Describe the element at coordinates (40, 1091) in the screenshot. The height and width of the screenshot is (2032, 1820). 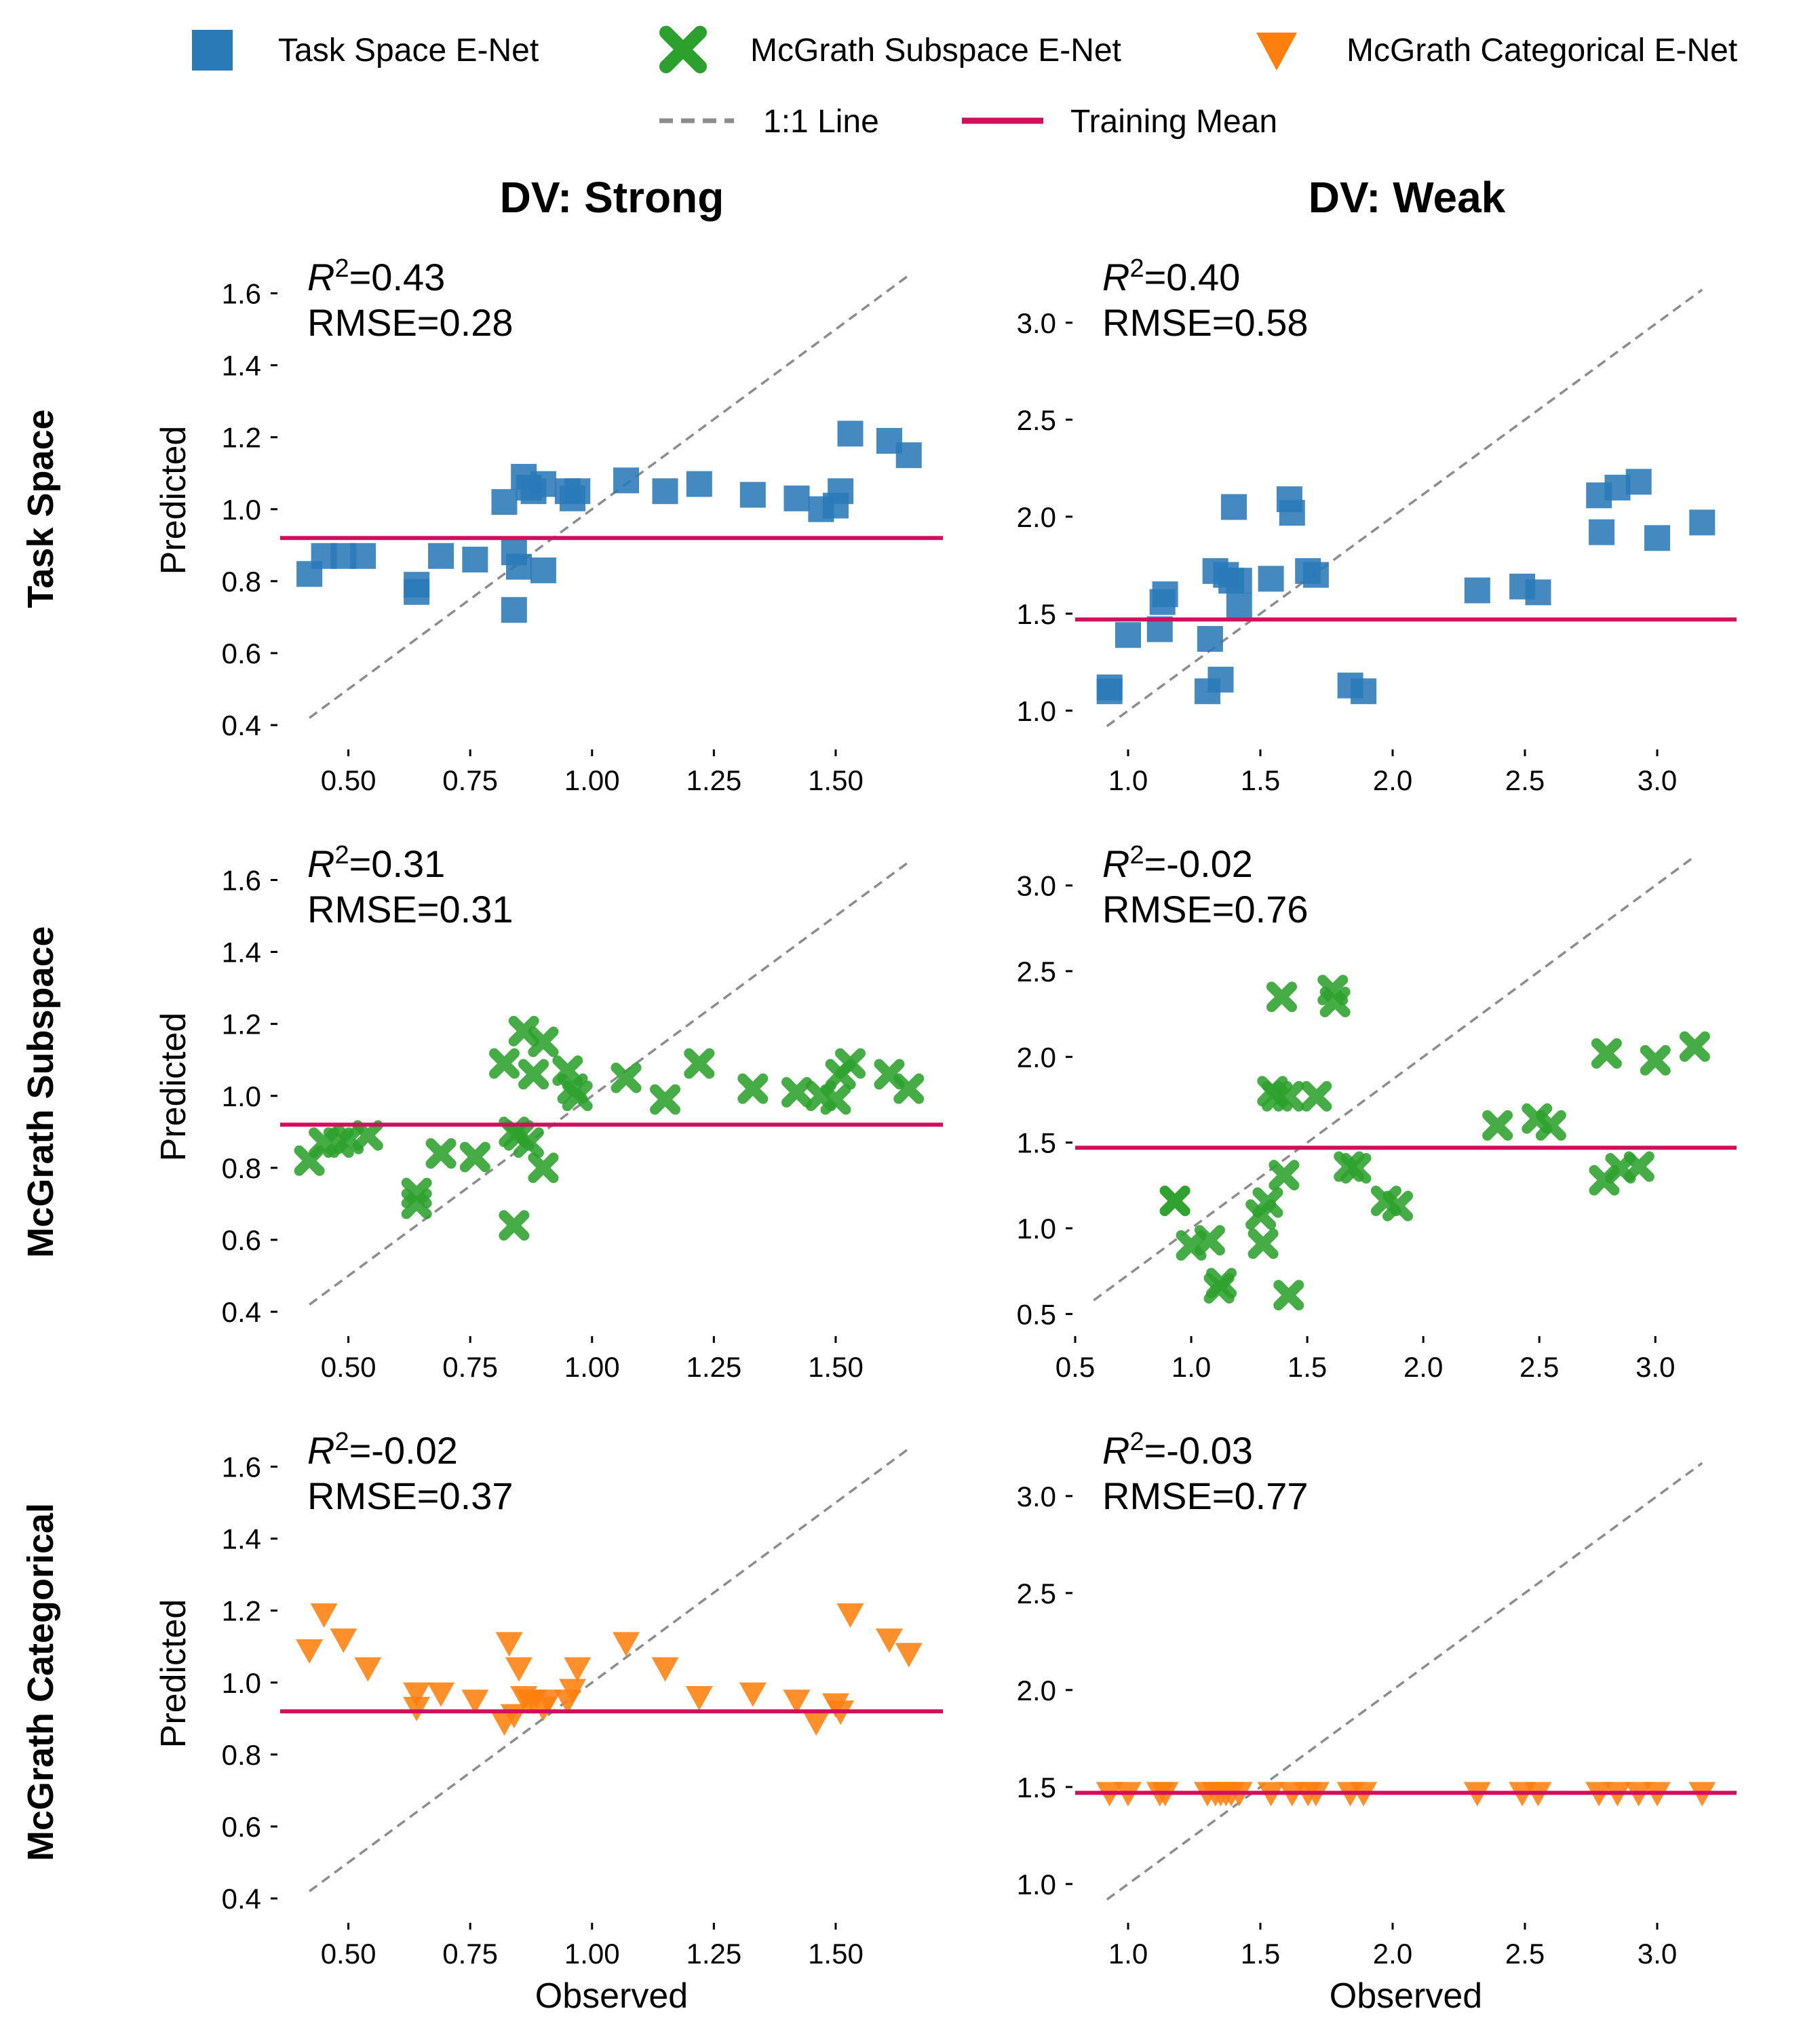
I see `row-label-mcgrath-subspace: McGrath Subspace` at that location.